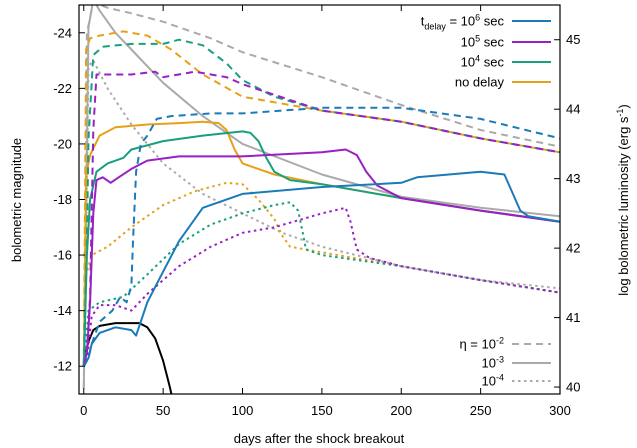 The image size is (637, 448). I want to click on y-axis-label-left: bolometric magnitude, so click(16, 200).